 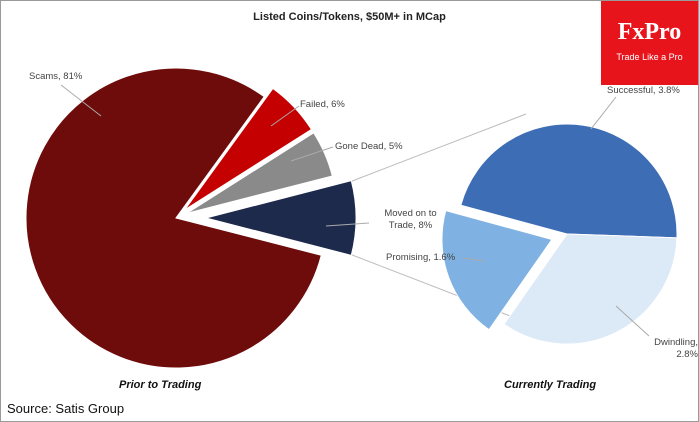 What do you see at coordinates (56, 76) in the screenshot?
I see `data-label: Scams, 81%` at bounding box center [56, 76].